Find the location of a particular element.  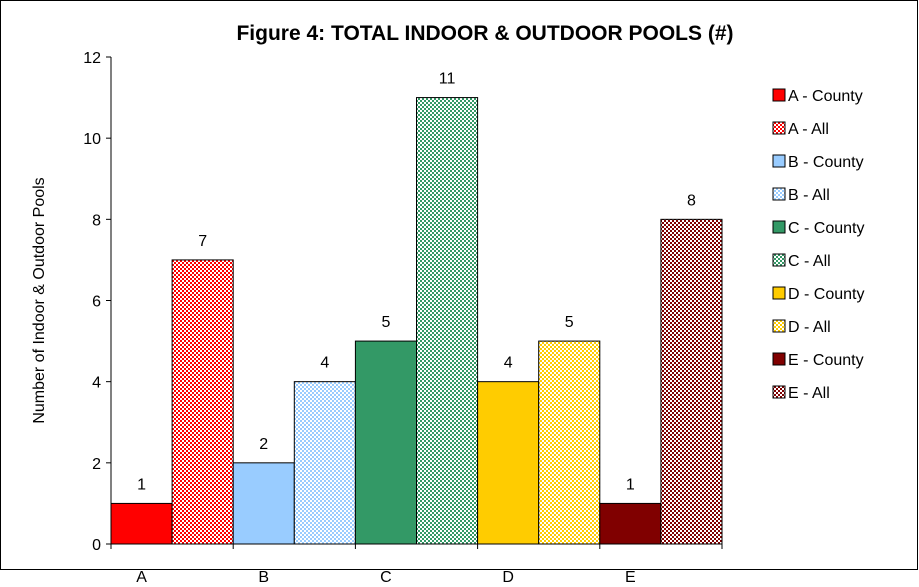

x-tick-label: C is located at coordinates (386, 577).